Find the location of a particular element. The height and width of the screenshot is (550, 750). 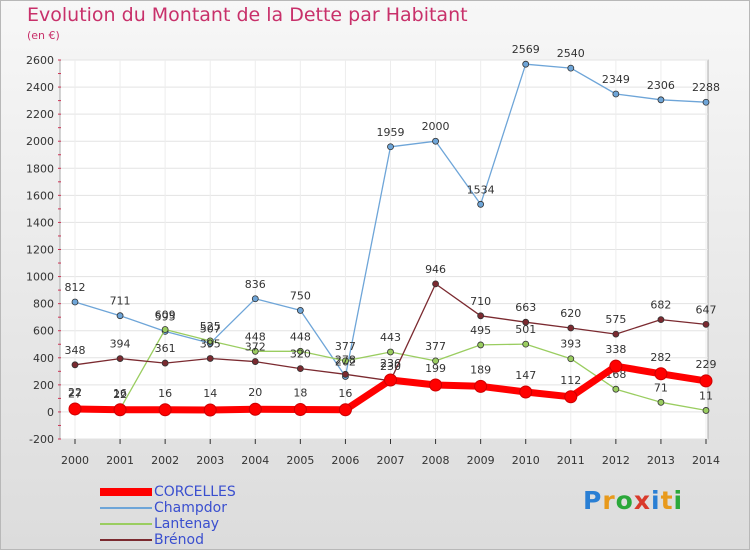

x-tick-label: 2013 is located at coordinates (661, 460).